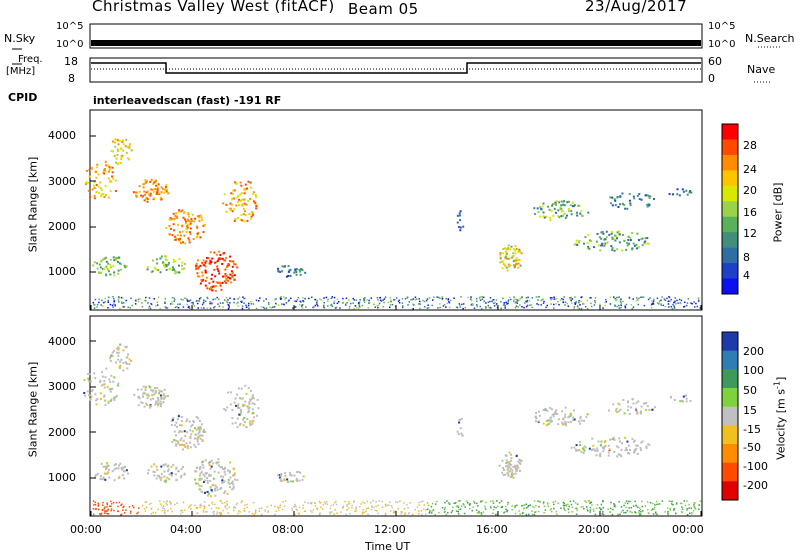 Image resolution: width=800 pixels, height=554 pixels. What do you see at coordinates (750, 390) in the screenshot?
I see `vel-cb-tick-50: 50` at bounding box center [750, 390].